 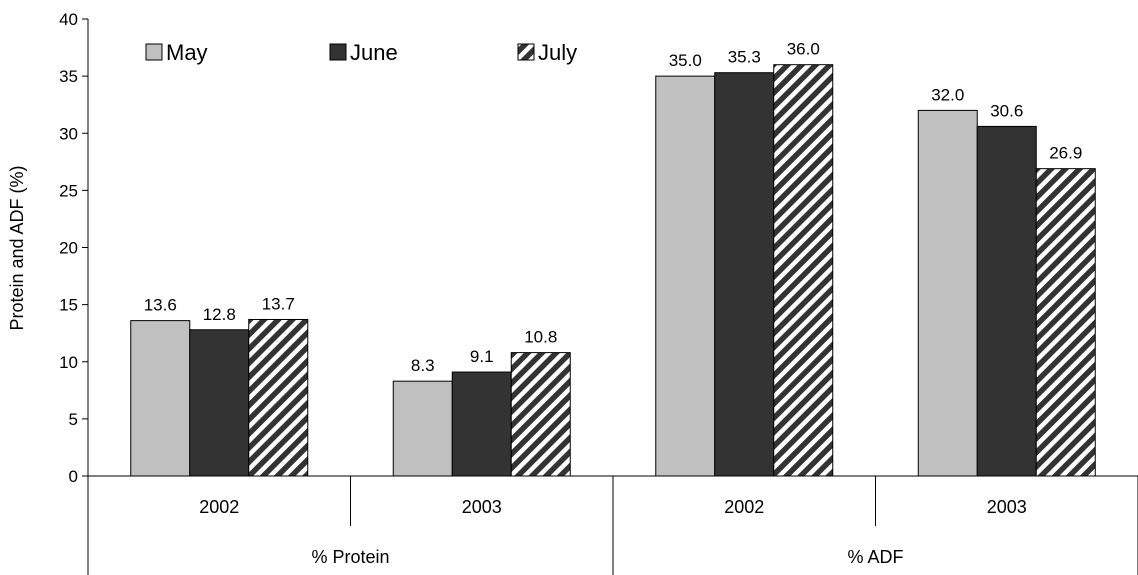 What do you see at coordinates (73, 476) in the screenshot?
I see `y-tick-label: 0` at bounding box center [73, 476].